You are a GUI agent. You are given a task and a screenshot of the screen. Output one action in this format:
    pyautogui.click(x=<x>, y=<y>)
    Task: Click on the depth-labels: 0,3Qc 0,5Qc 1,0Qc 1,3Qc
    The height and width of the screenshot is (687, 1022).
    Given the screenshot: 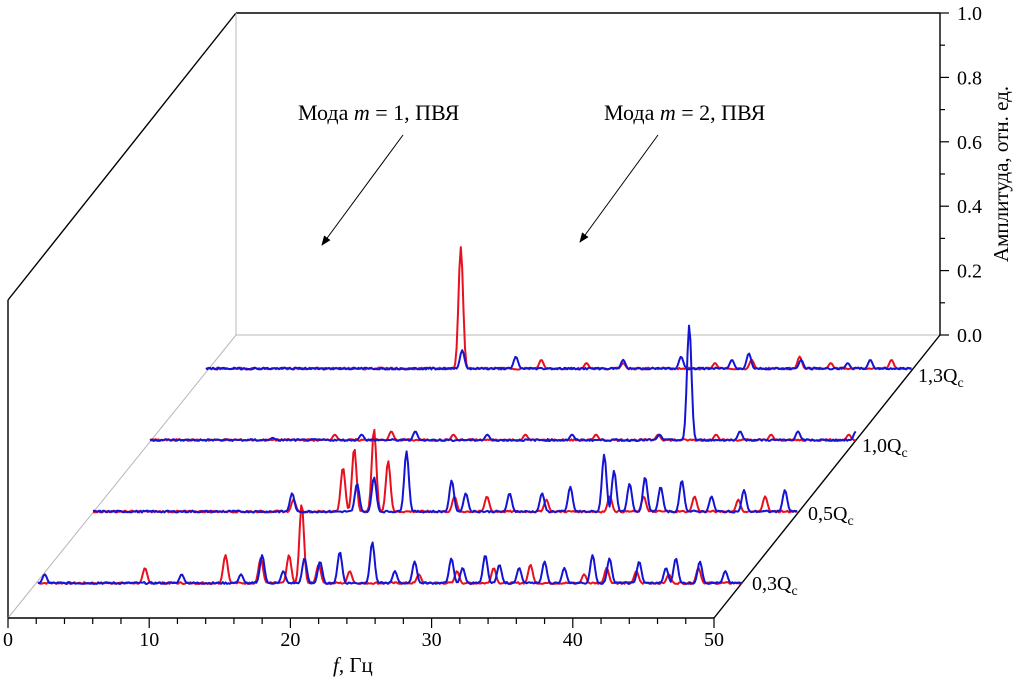 What is the action you would take?
    pyautogui.click(x=858, y=482)
    